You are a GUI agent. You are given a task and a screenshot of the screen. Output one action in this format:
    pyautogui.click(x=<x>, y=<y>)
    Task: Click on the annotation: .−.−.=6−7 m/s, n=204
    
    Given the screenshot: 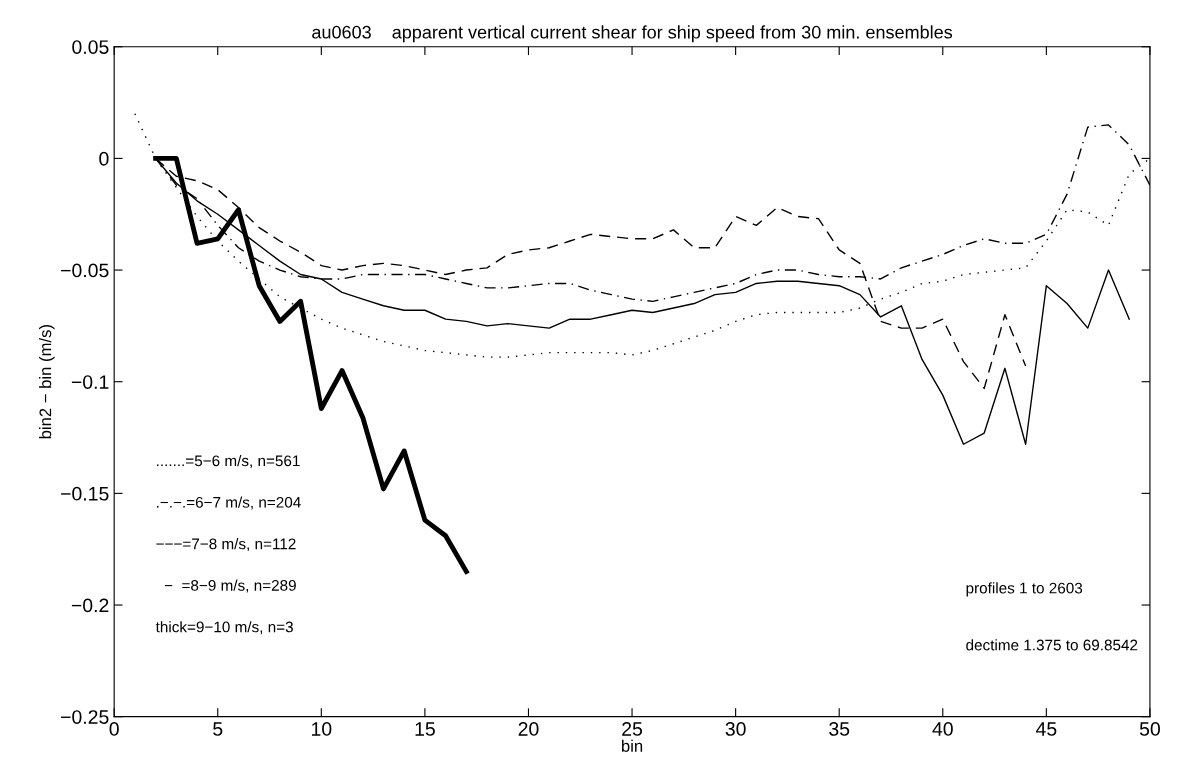 What is the action you would take?
    pyautogui.click(x=228, y=503)
    